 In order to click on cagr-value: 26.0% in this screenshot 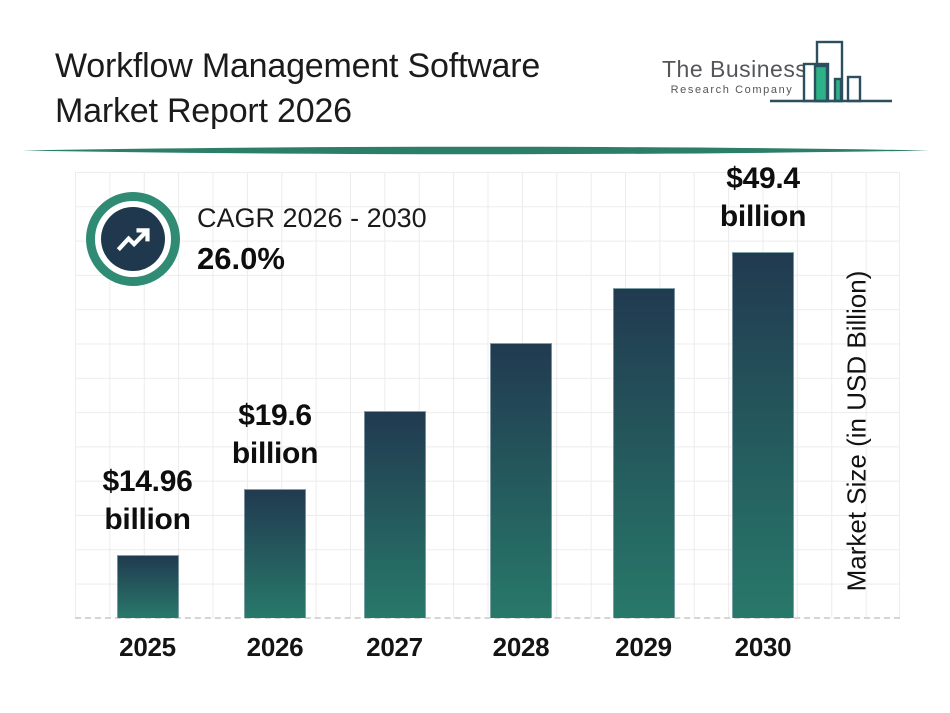, I will do `click(241, 258)`.